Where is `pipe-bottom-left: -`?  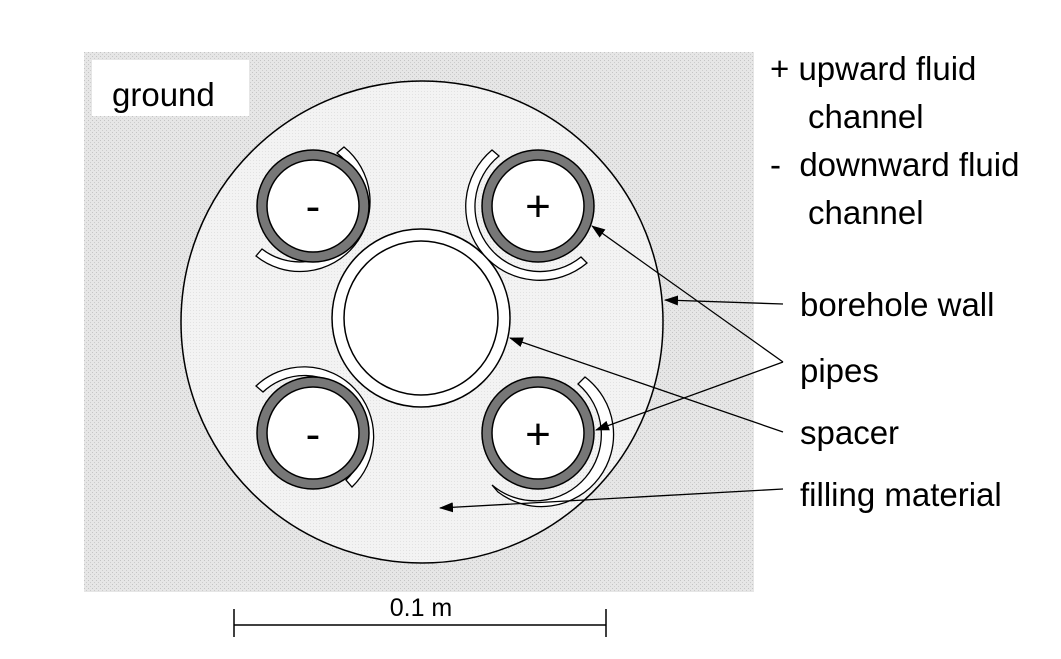
pipe-bottom-left: - is located at coordinates (313, 433).